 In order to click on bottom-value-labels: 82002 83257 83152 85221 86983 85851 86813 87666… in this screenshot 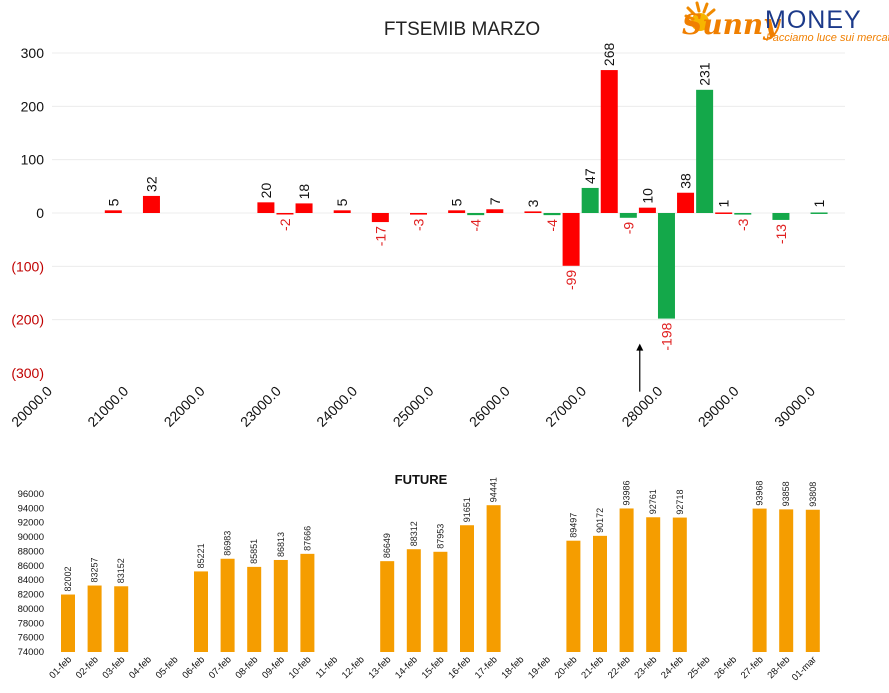, I will do `click(440, 534)`.